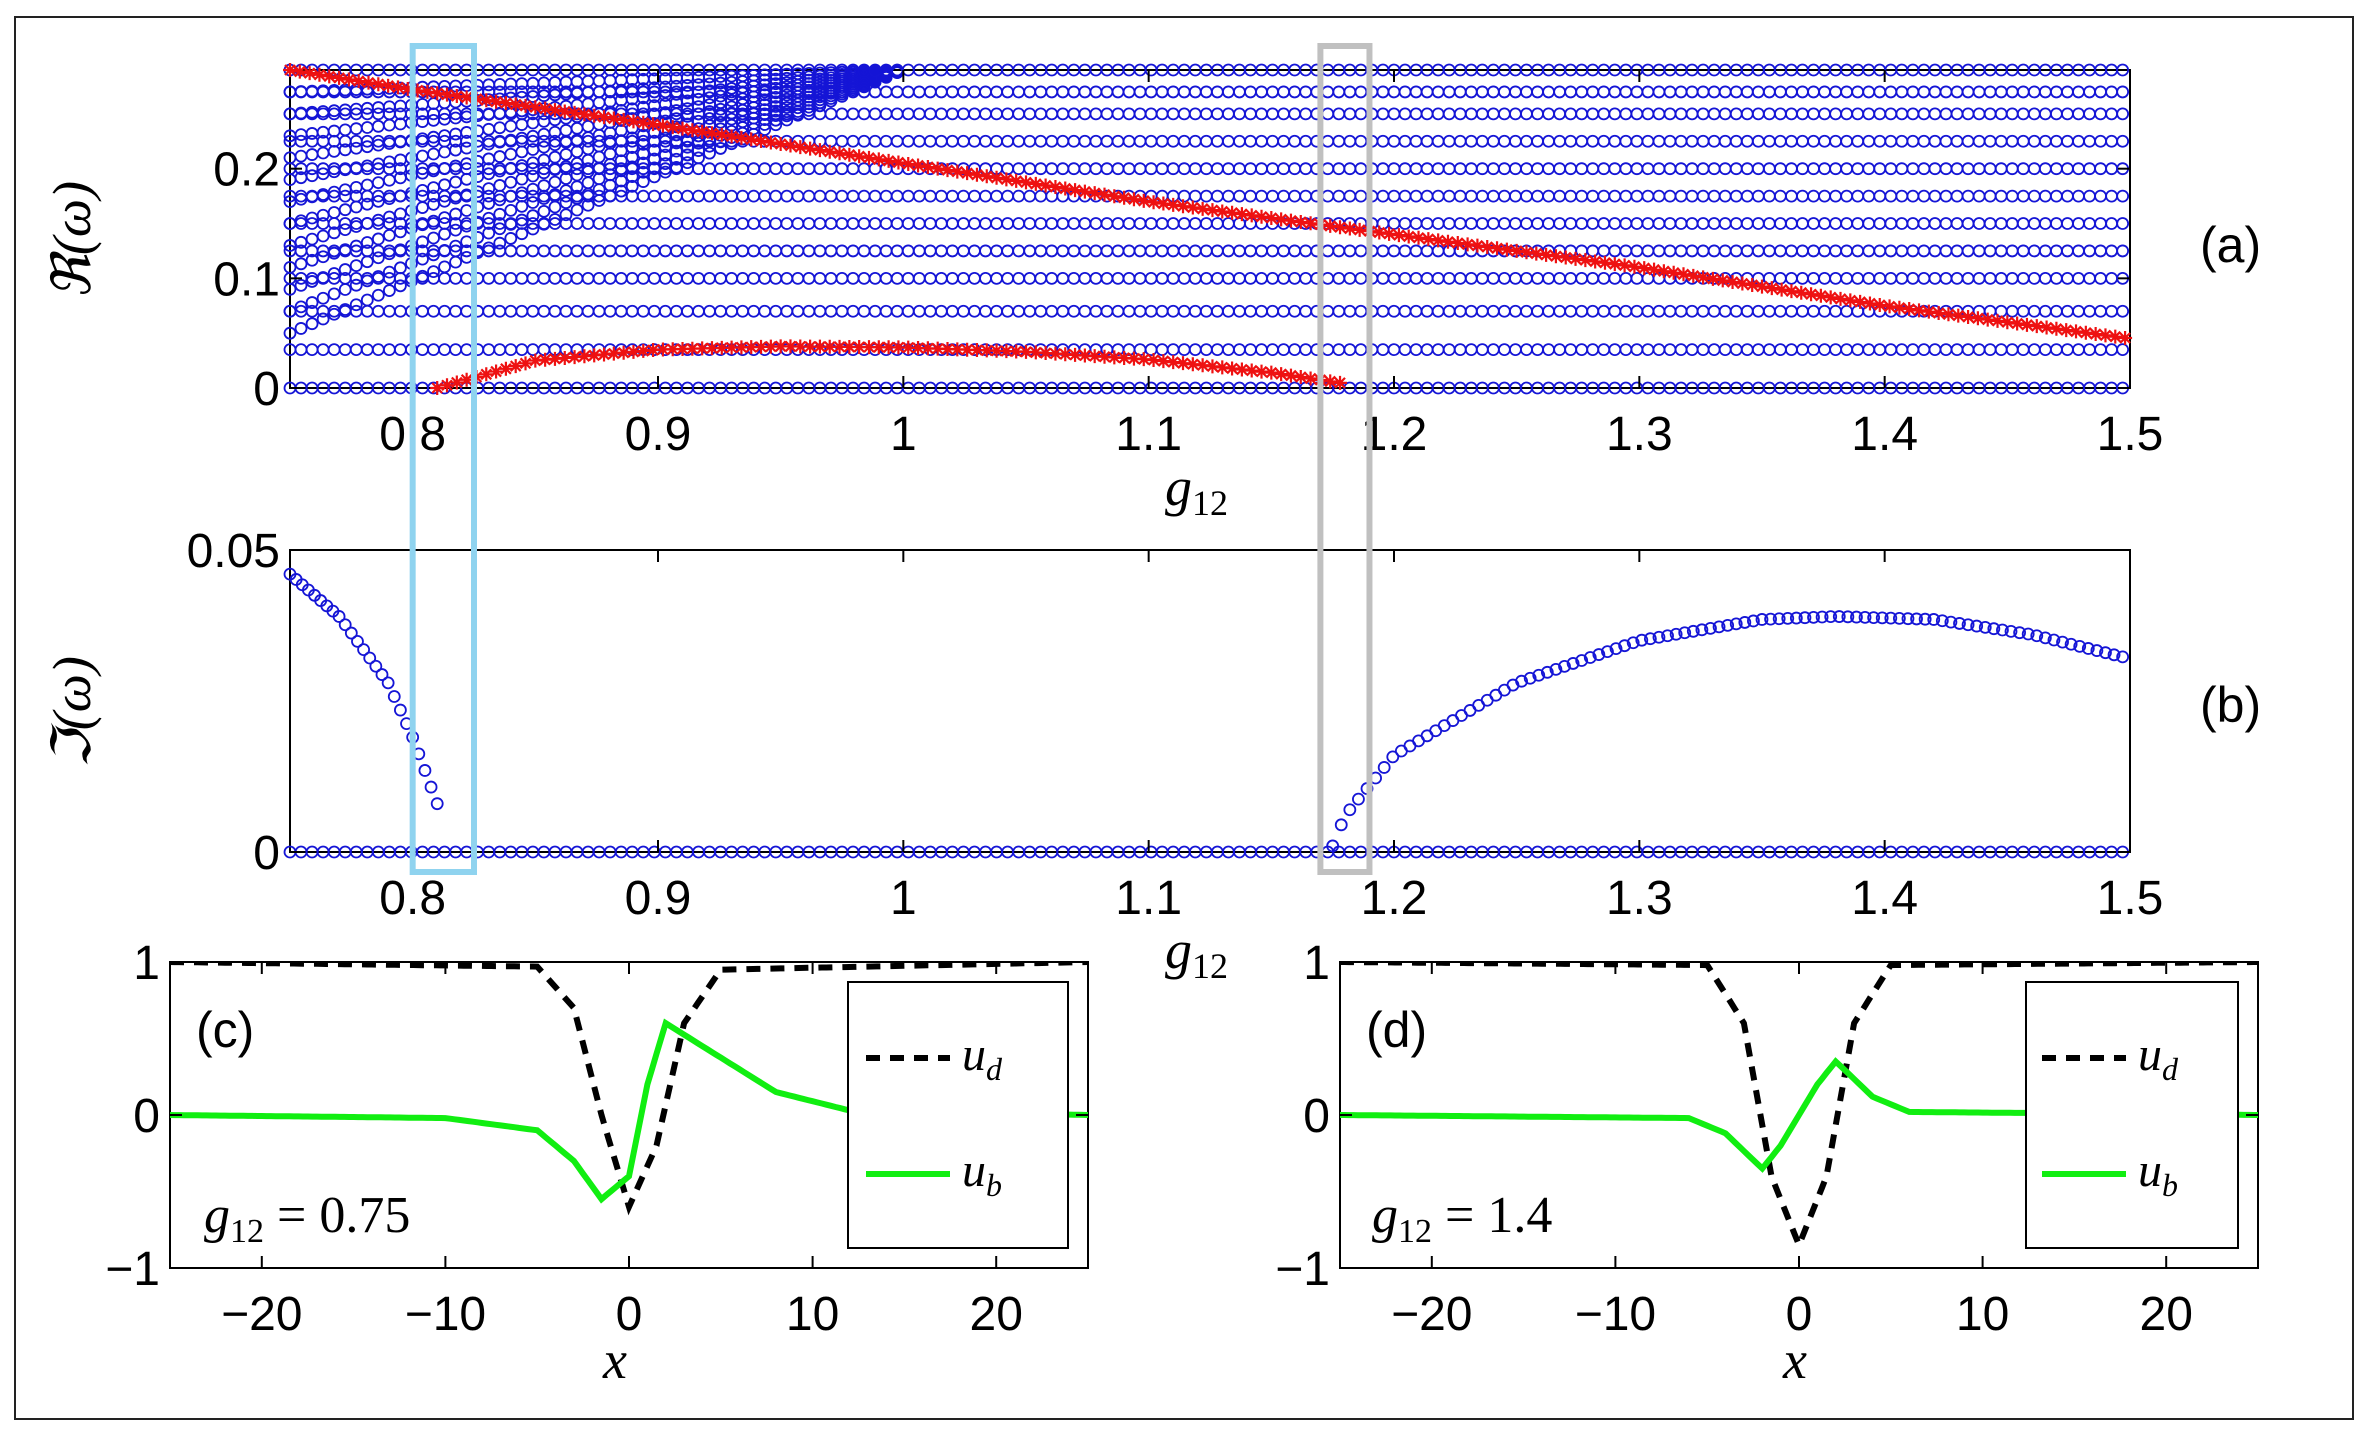 The image size is (2370, 1436). I want to click on panel-b-left-branch-point, so click(400, 710).